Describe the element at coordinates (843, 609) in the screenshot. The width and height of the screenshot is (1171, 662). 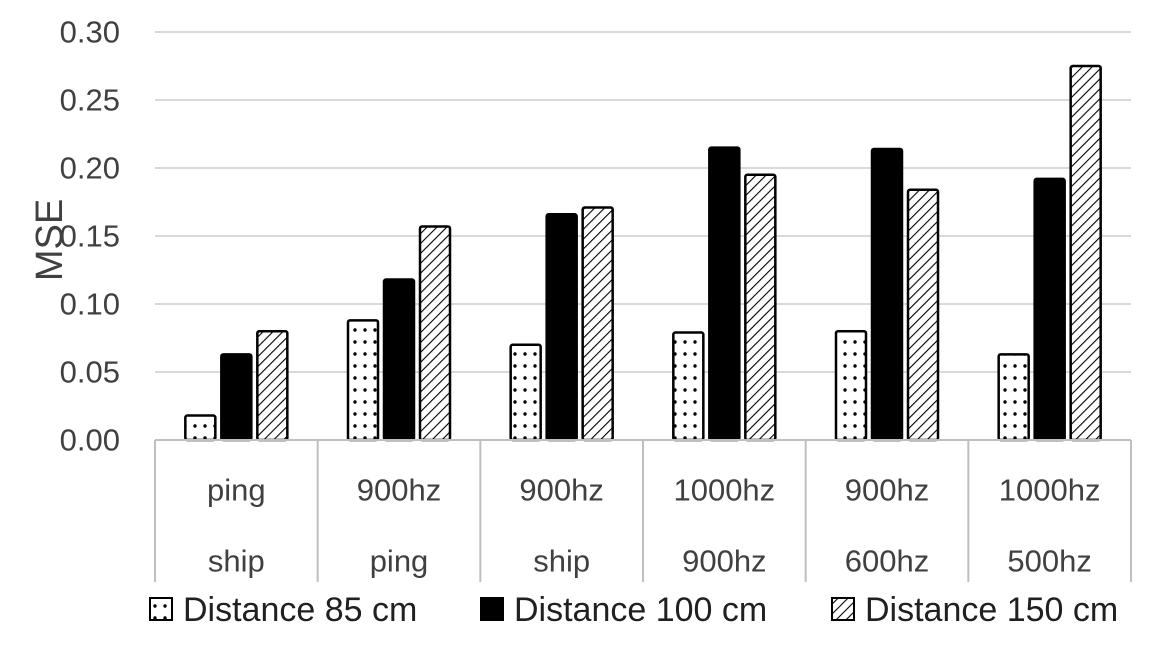
I see `legend-swatch-hatch` at that location.